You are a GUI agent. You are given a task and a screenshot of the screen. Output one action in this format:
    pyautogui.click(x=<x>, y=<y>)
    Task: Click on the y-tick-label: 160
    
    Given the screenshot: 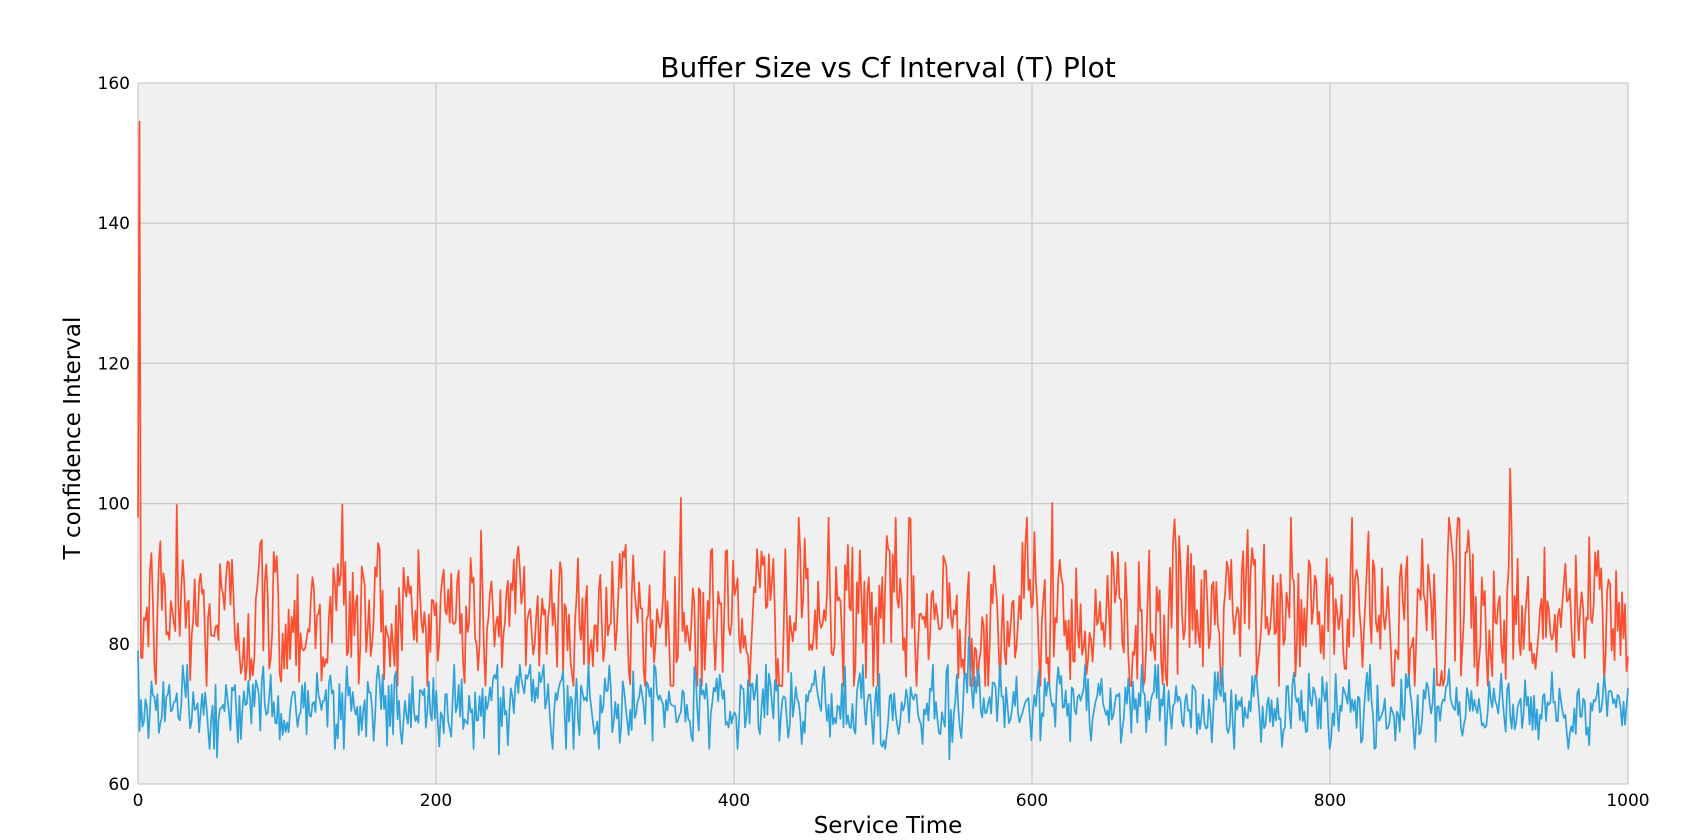 What is the action you would take?
    pyautogui.click(x=114, y=84)
    